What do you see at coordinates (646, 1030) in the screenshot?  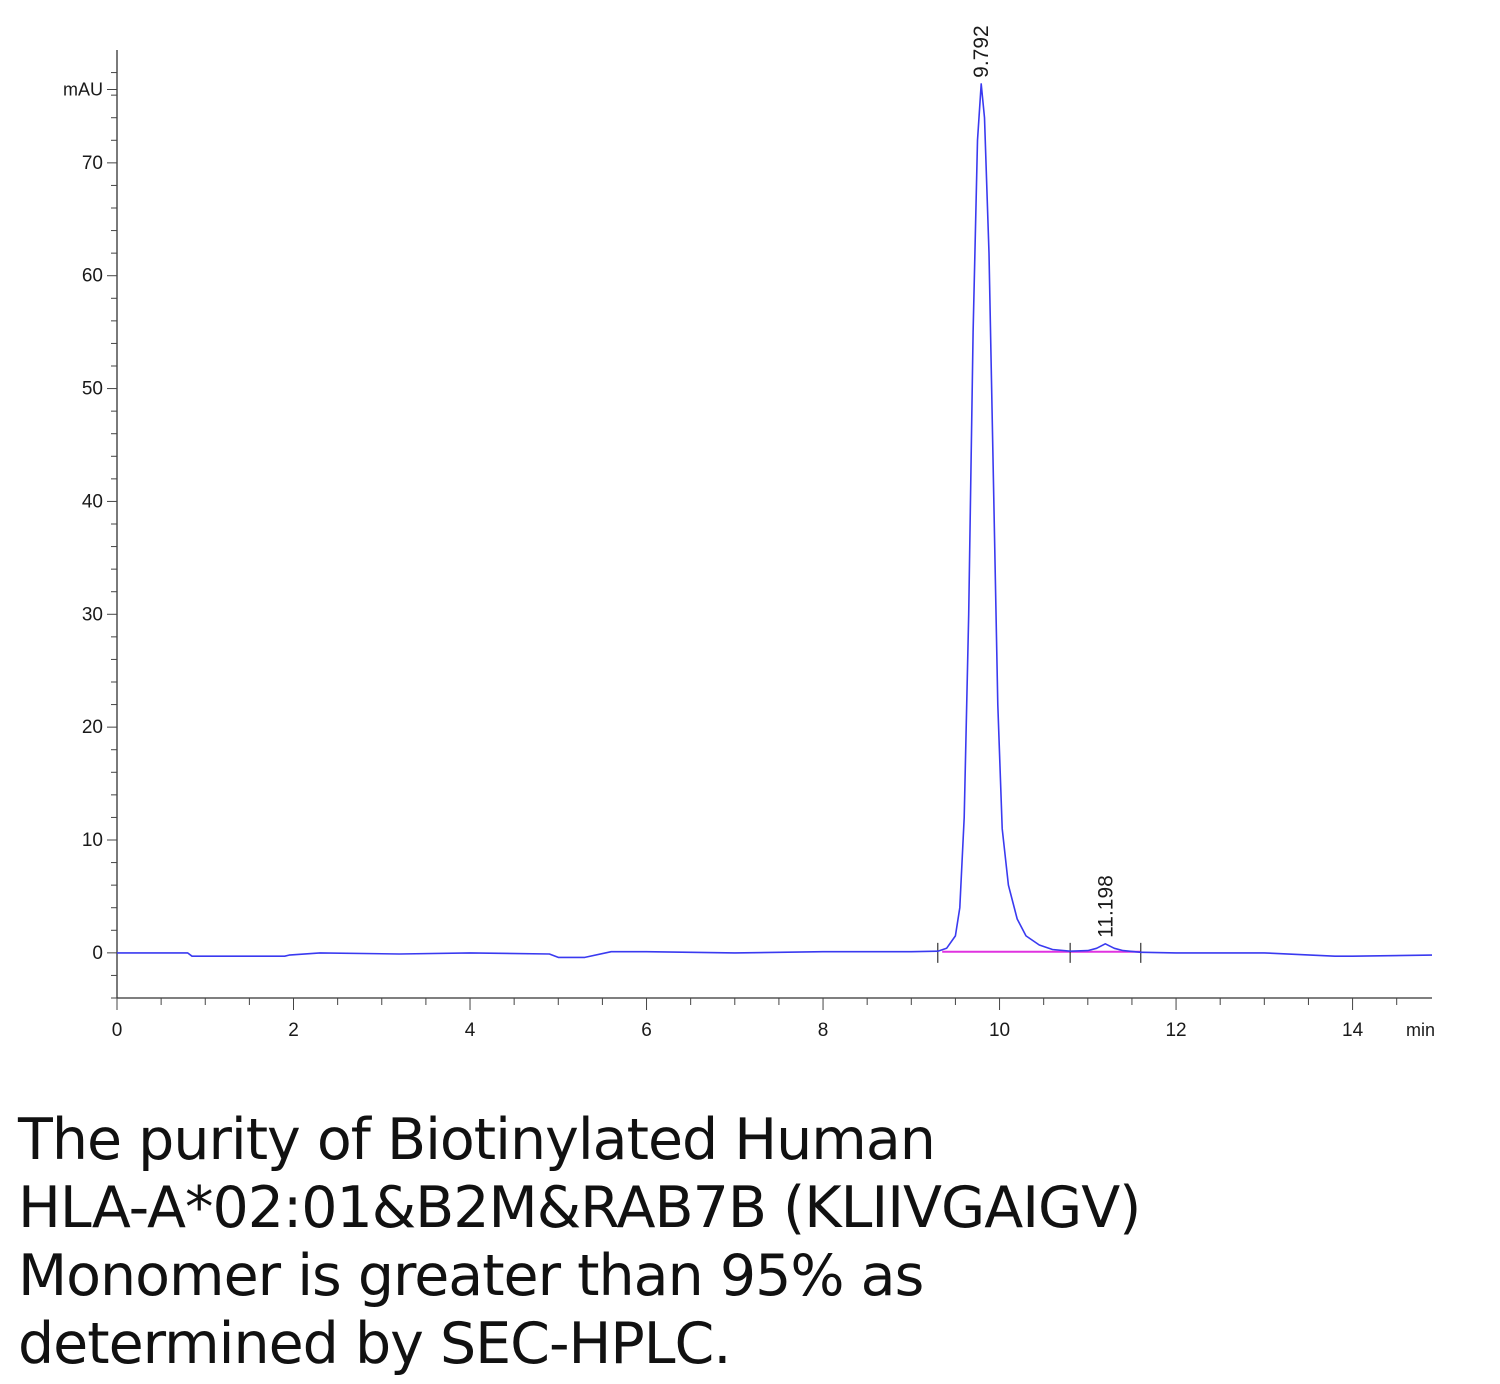 I see `x-tick-label: 6` at bounding box center [646, 1030].